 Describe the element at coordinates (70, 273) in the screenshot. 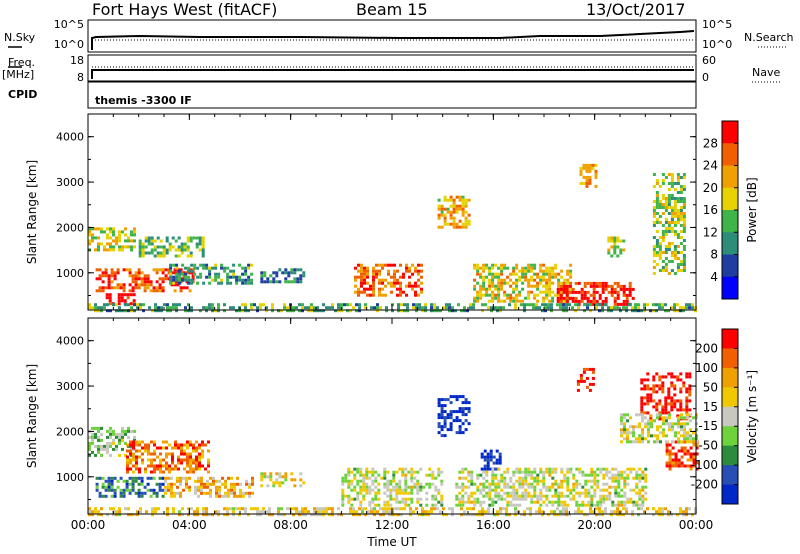

I see `y-tick-label: 1000` at that location.